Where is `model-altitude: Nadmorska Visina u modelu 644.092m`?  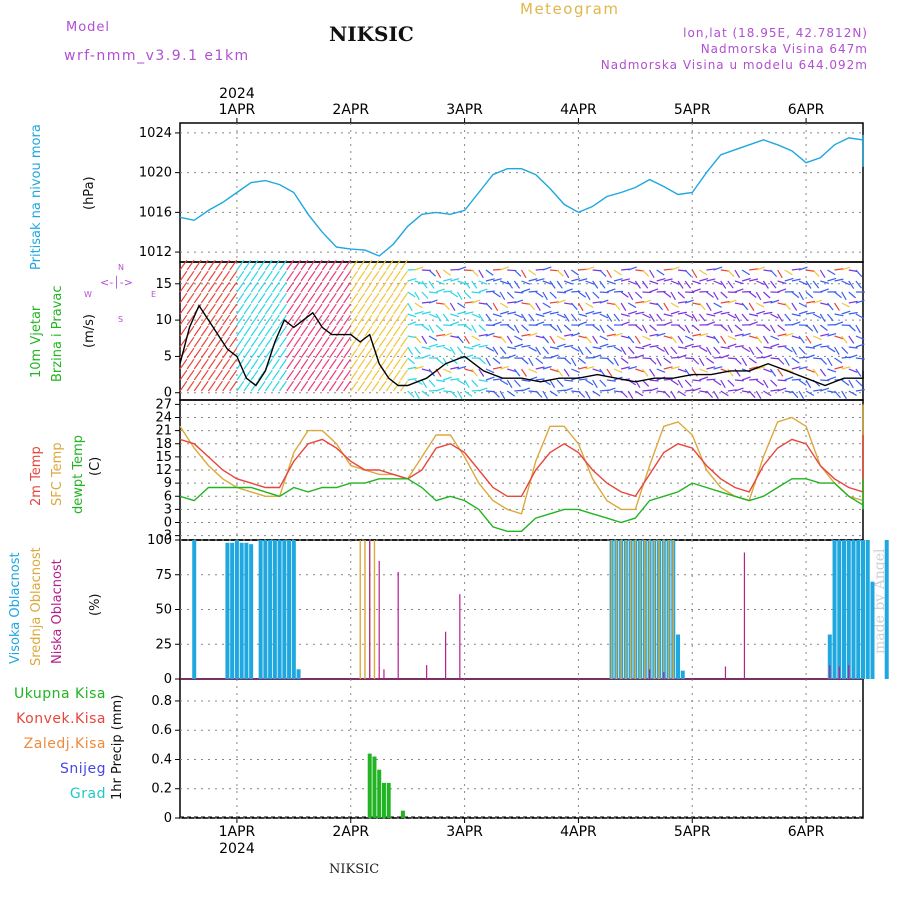 model-altitude: Nadmorska Visina u modelu 644.092m is located at coordinates (734, 65).